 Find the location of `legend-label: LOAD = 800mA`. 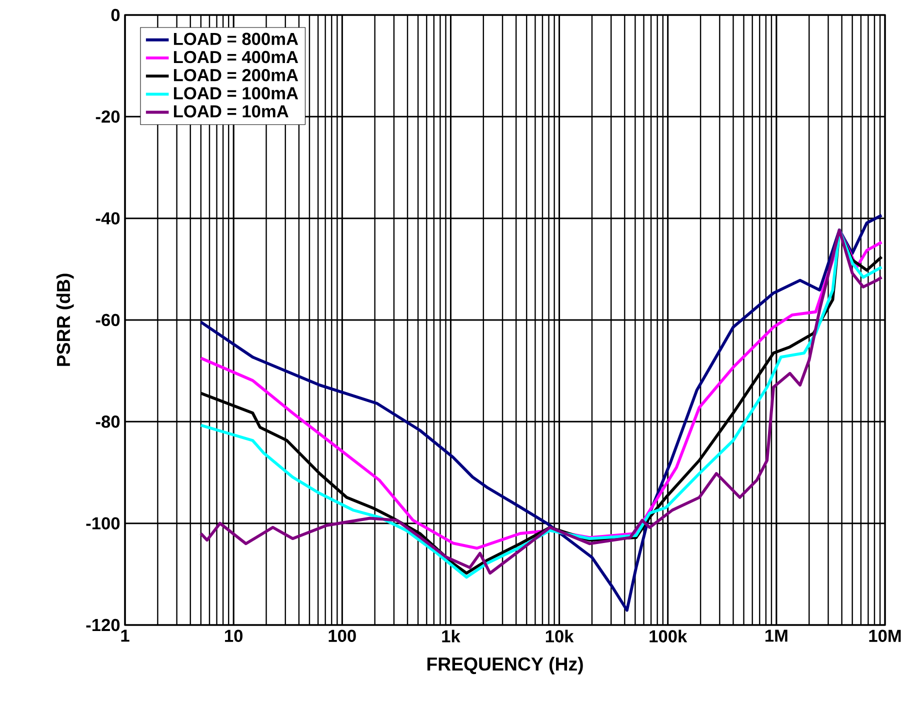

legend-label: LOAD = 800mA is located at coordinates (236, 39).